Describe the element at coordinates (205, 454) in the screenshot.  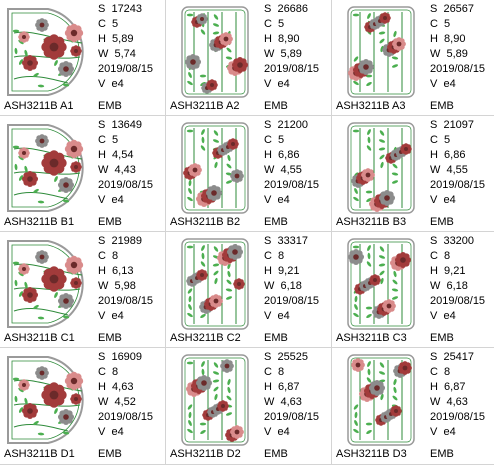
I see `design-filename: ASH3211B D2` at that location.